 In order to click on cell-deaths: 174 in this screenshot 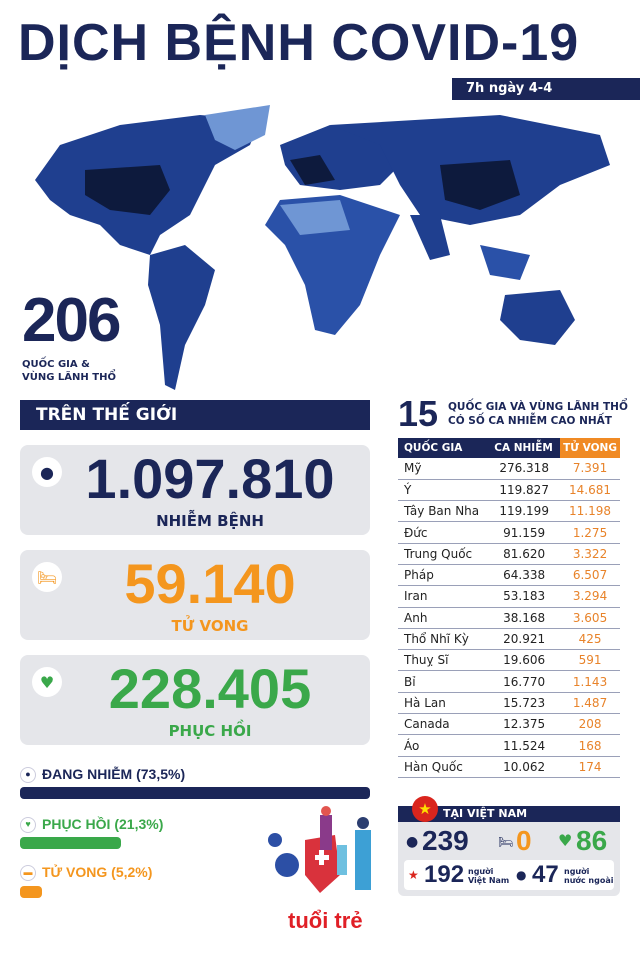, I will do `click(590, 767)`.